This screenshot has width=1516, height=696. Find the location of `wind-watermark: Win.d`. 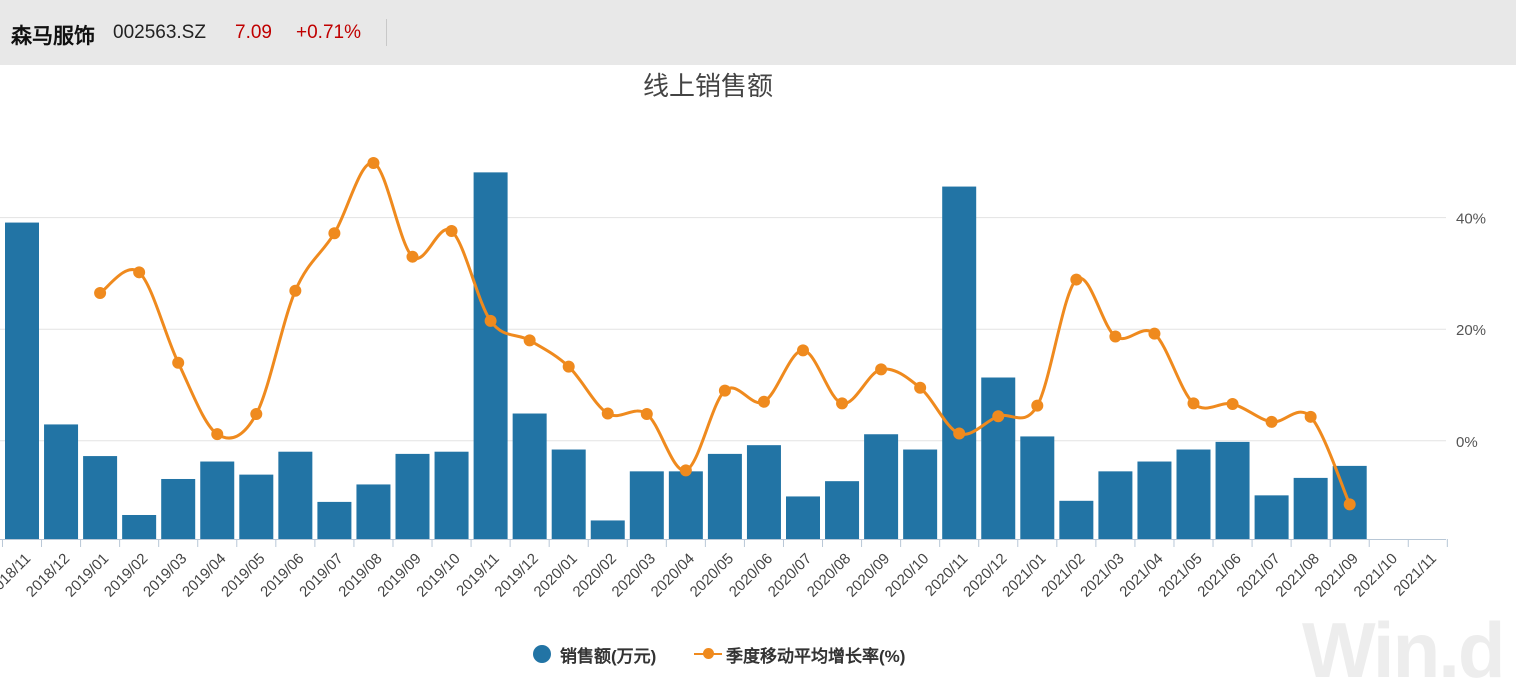

wind-watermark: Win.d is located at coordinates (1404, 650).